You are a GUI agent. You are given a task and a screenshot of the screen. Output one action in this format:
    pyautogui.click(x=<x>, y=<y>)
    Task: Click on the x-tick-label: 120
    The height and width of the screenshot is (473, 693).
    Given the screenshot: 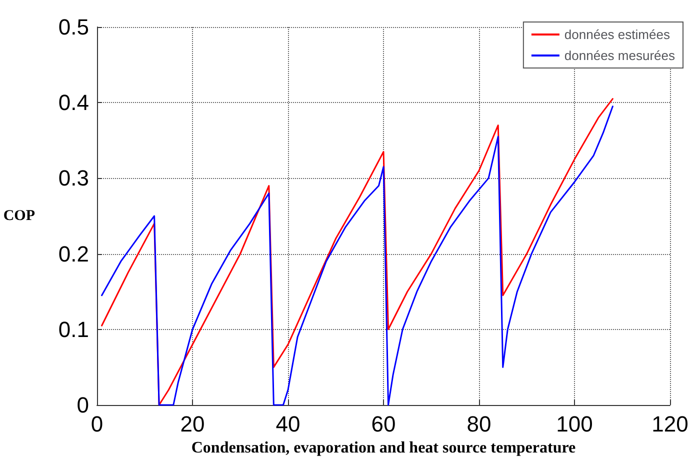 What is the action you would take?
    pyautogui.click(x=670, y=424)
    